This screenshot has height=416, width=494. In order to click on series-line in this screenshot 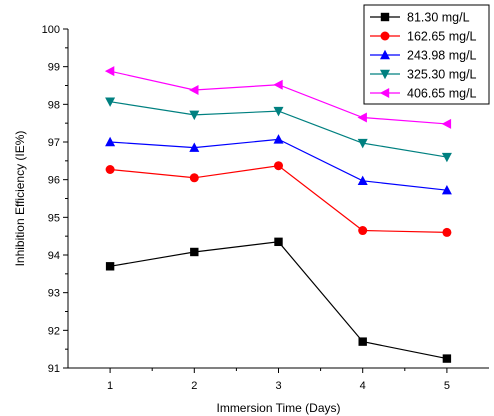, I will do `click(278, 199)`.